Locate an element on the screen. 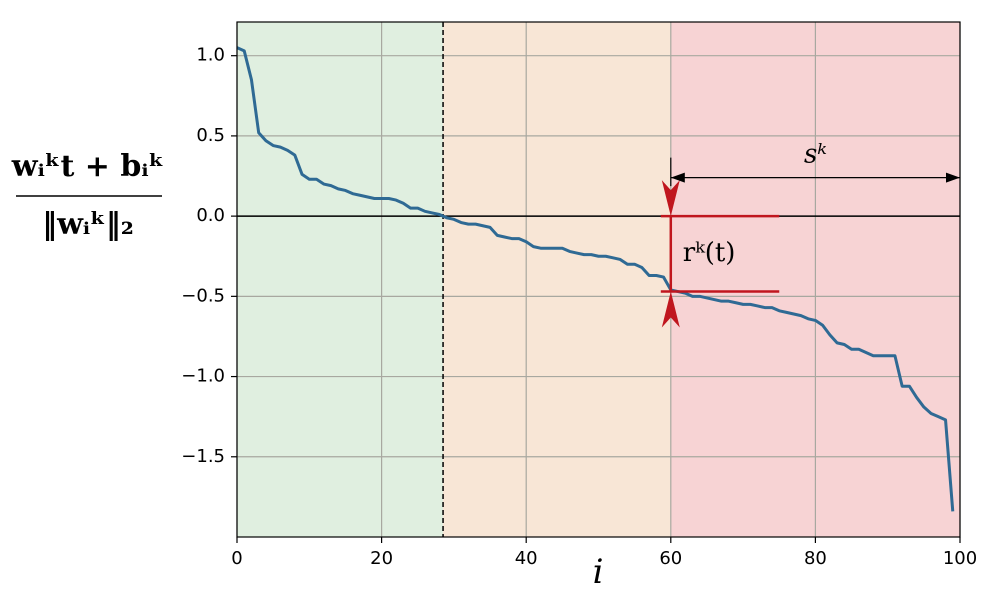 This screenshot has height=597, width=986. y-tick-label: 0.5 is located at coordinates (210, 135).